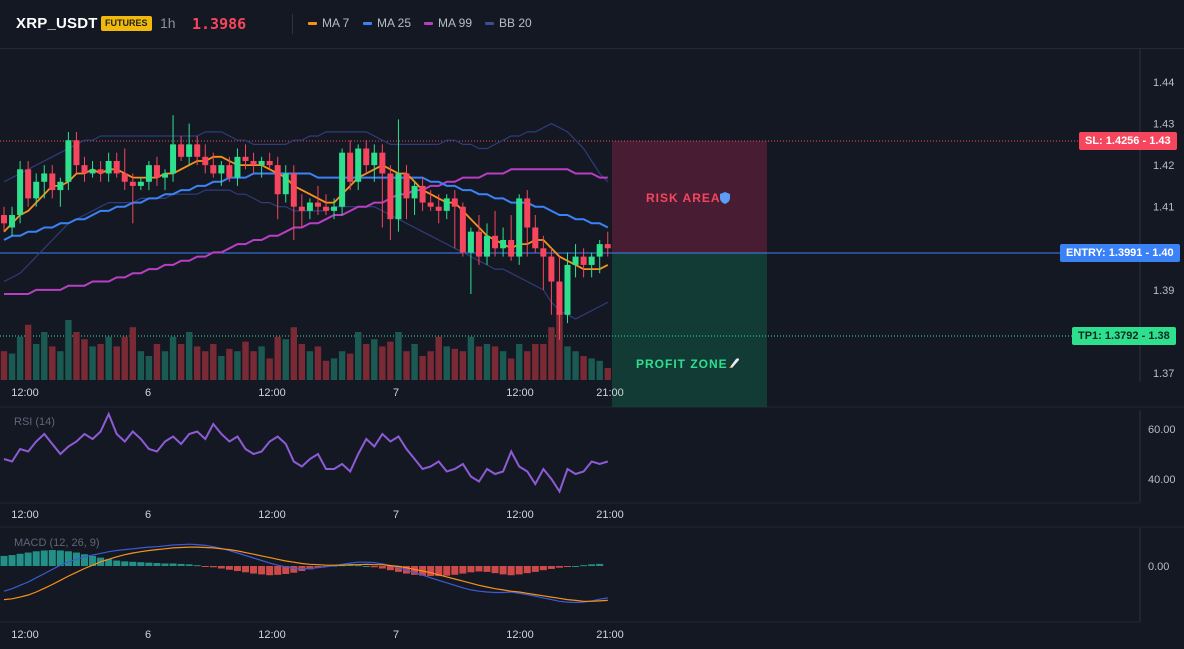 The width and height of the screenshot is (1184, 649). I want to click on price-tick-label: 1.42, so click(1163, 166).